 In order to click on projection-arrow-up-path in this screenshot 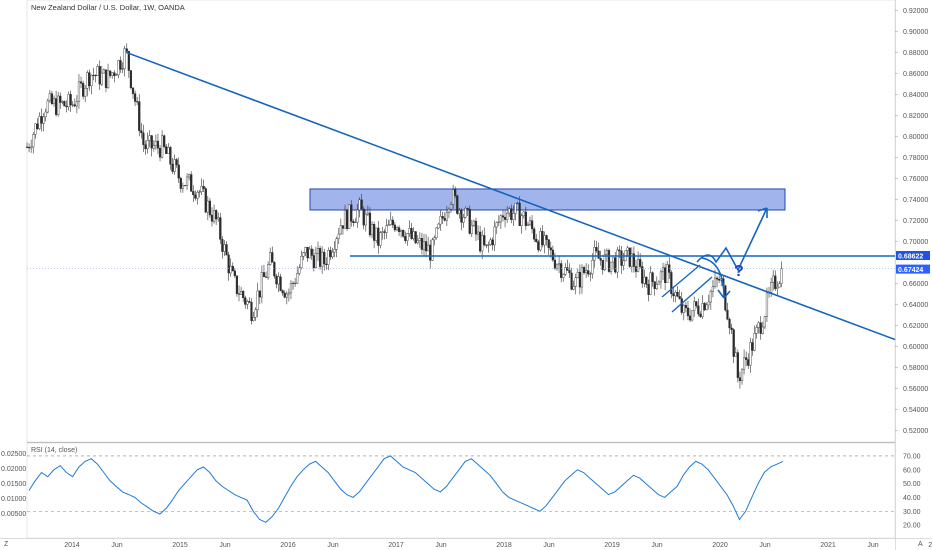, I will do `click(732, 239)`.